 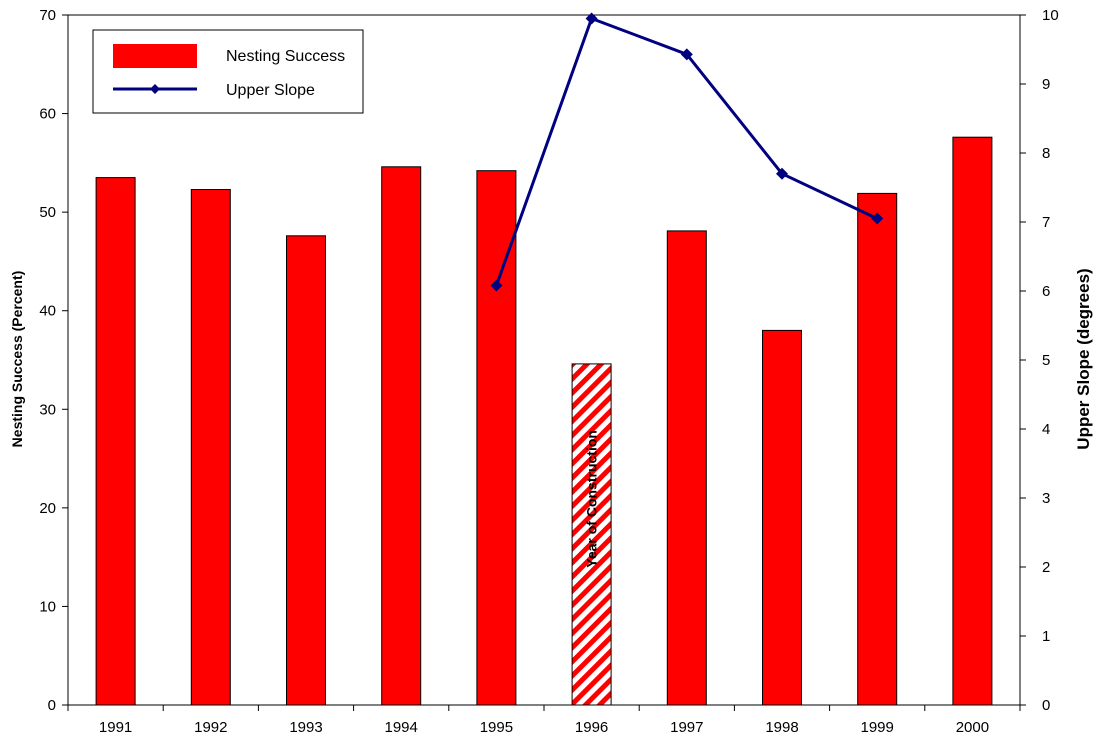 I want to click on legend-bar-swatch, so click(x=155, y=56).